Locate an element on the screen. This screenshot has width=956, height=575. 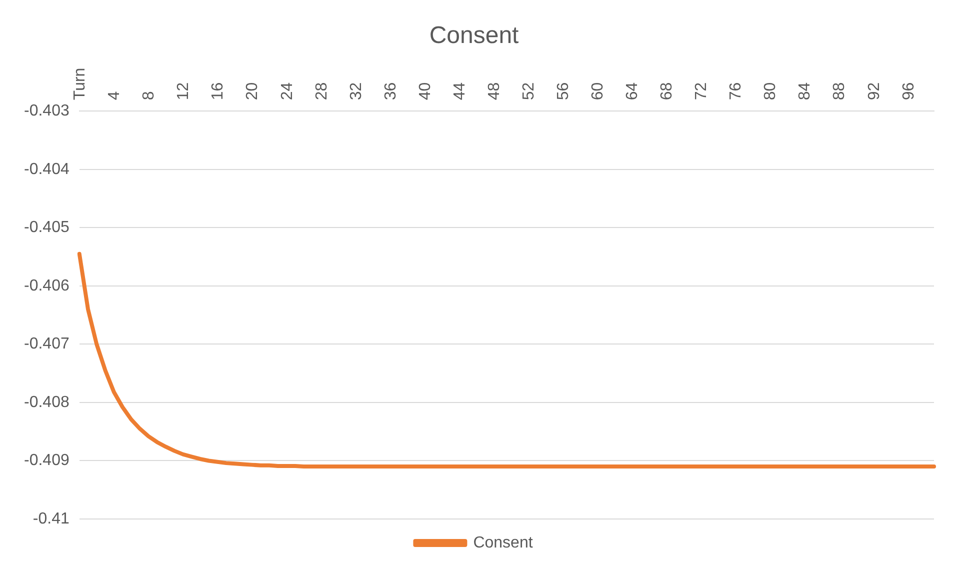
x-tick-label: Turn is located at coordinates (80, 84).